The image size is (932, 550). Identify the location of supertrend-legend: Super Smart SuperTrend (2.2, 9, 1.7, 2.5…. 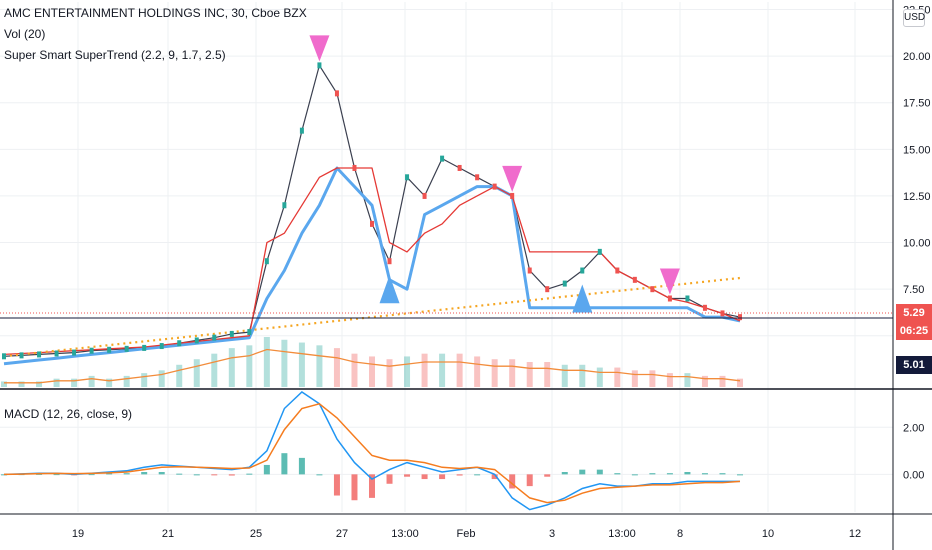
(115, 55).